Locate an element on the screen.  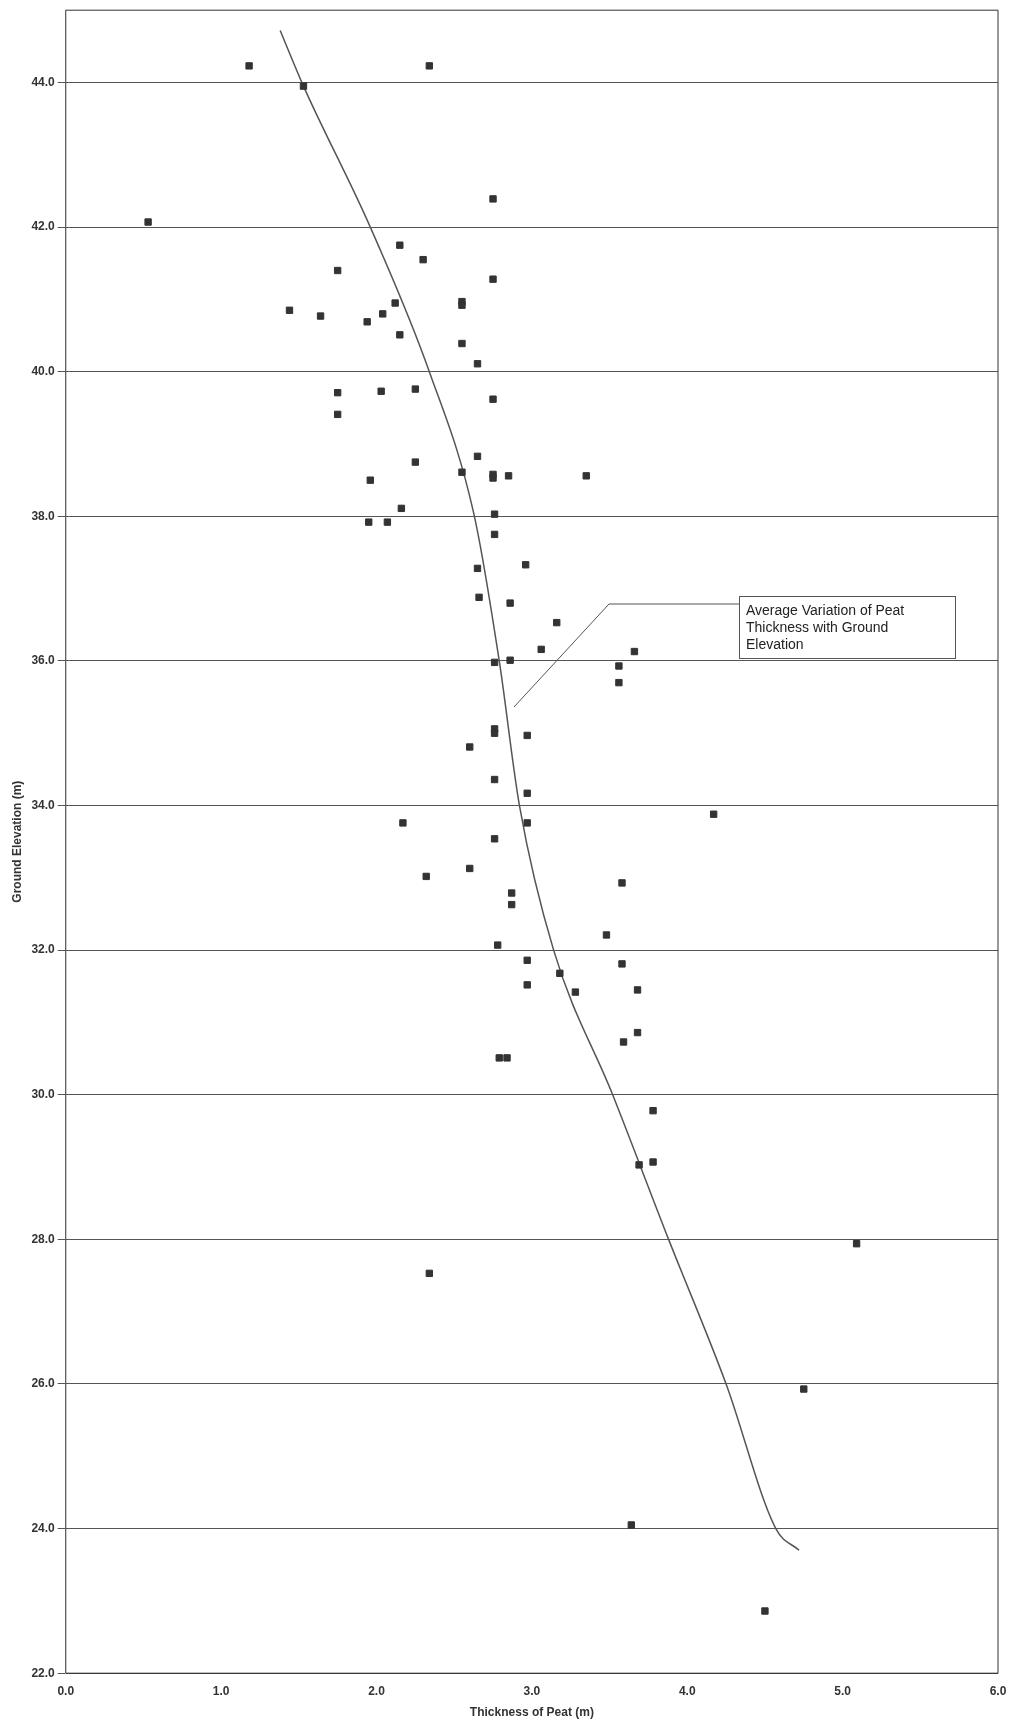
x-tick-label: 3.0 is located at coordinates (532, 1690).